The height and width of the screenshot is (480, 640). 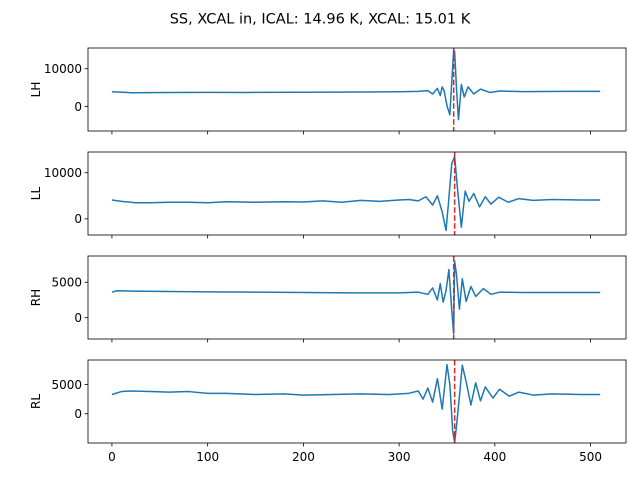 I want to click on x-tick-label: 400, so click(x=494, y=457).